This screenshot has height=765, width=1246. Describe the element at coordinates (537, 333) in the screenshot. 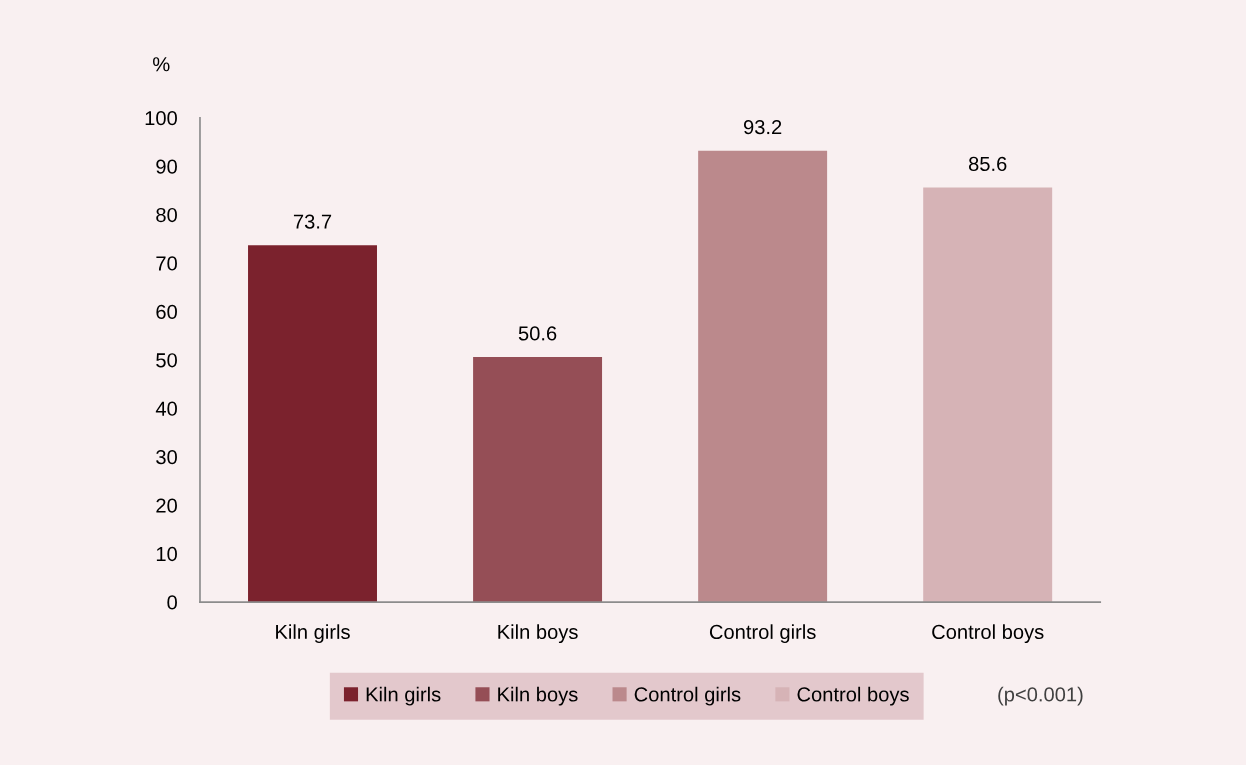

I see `data-label: 50.6` at that location.